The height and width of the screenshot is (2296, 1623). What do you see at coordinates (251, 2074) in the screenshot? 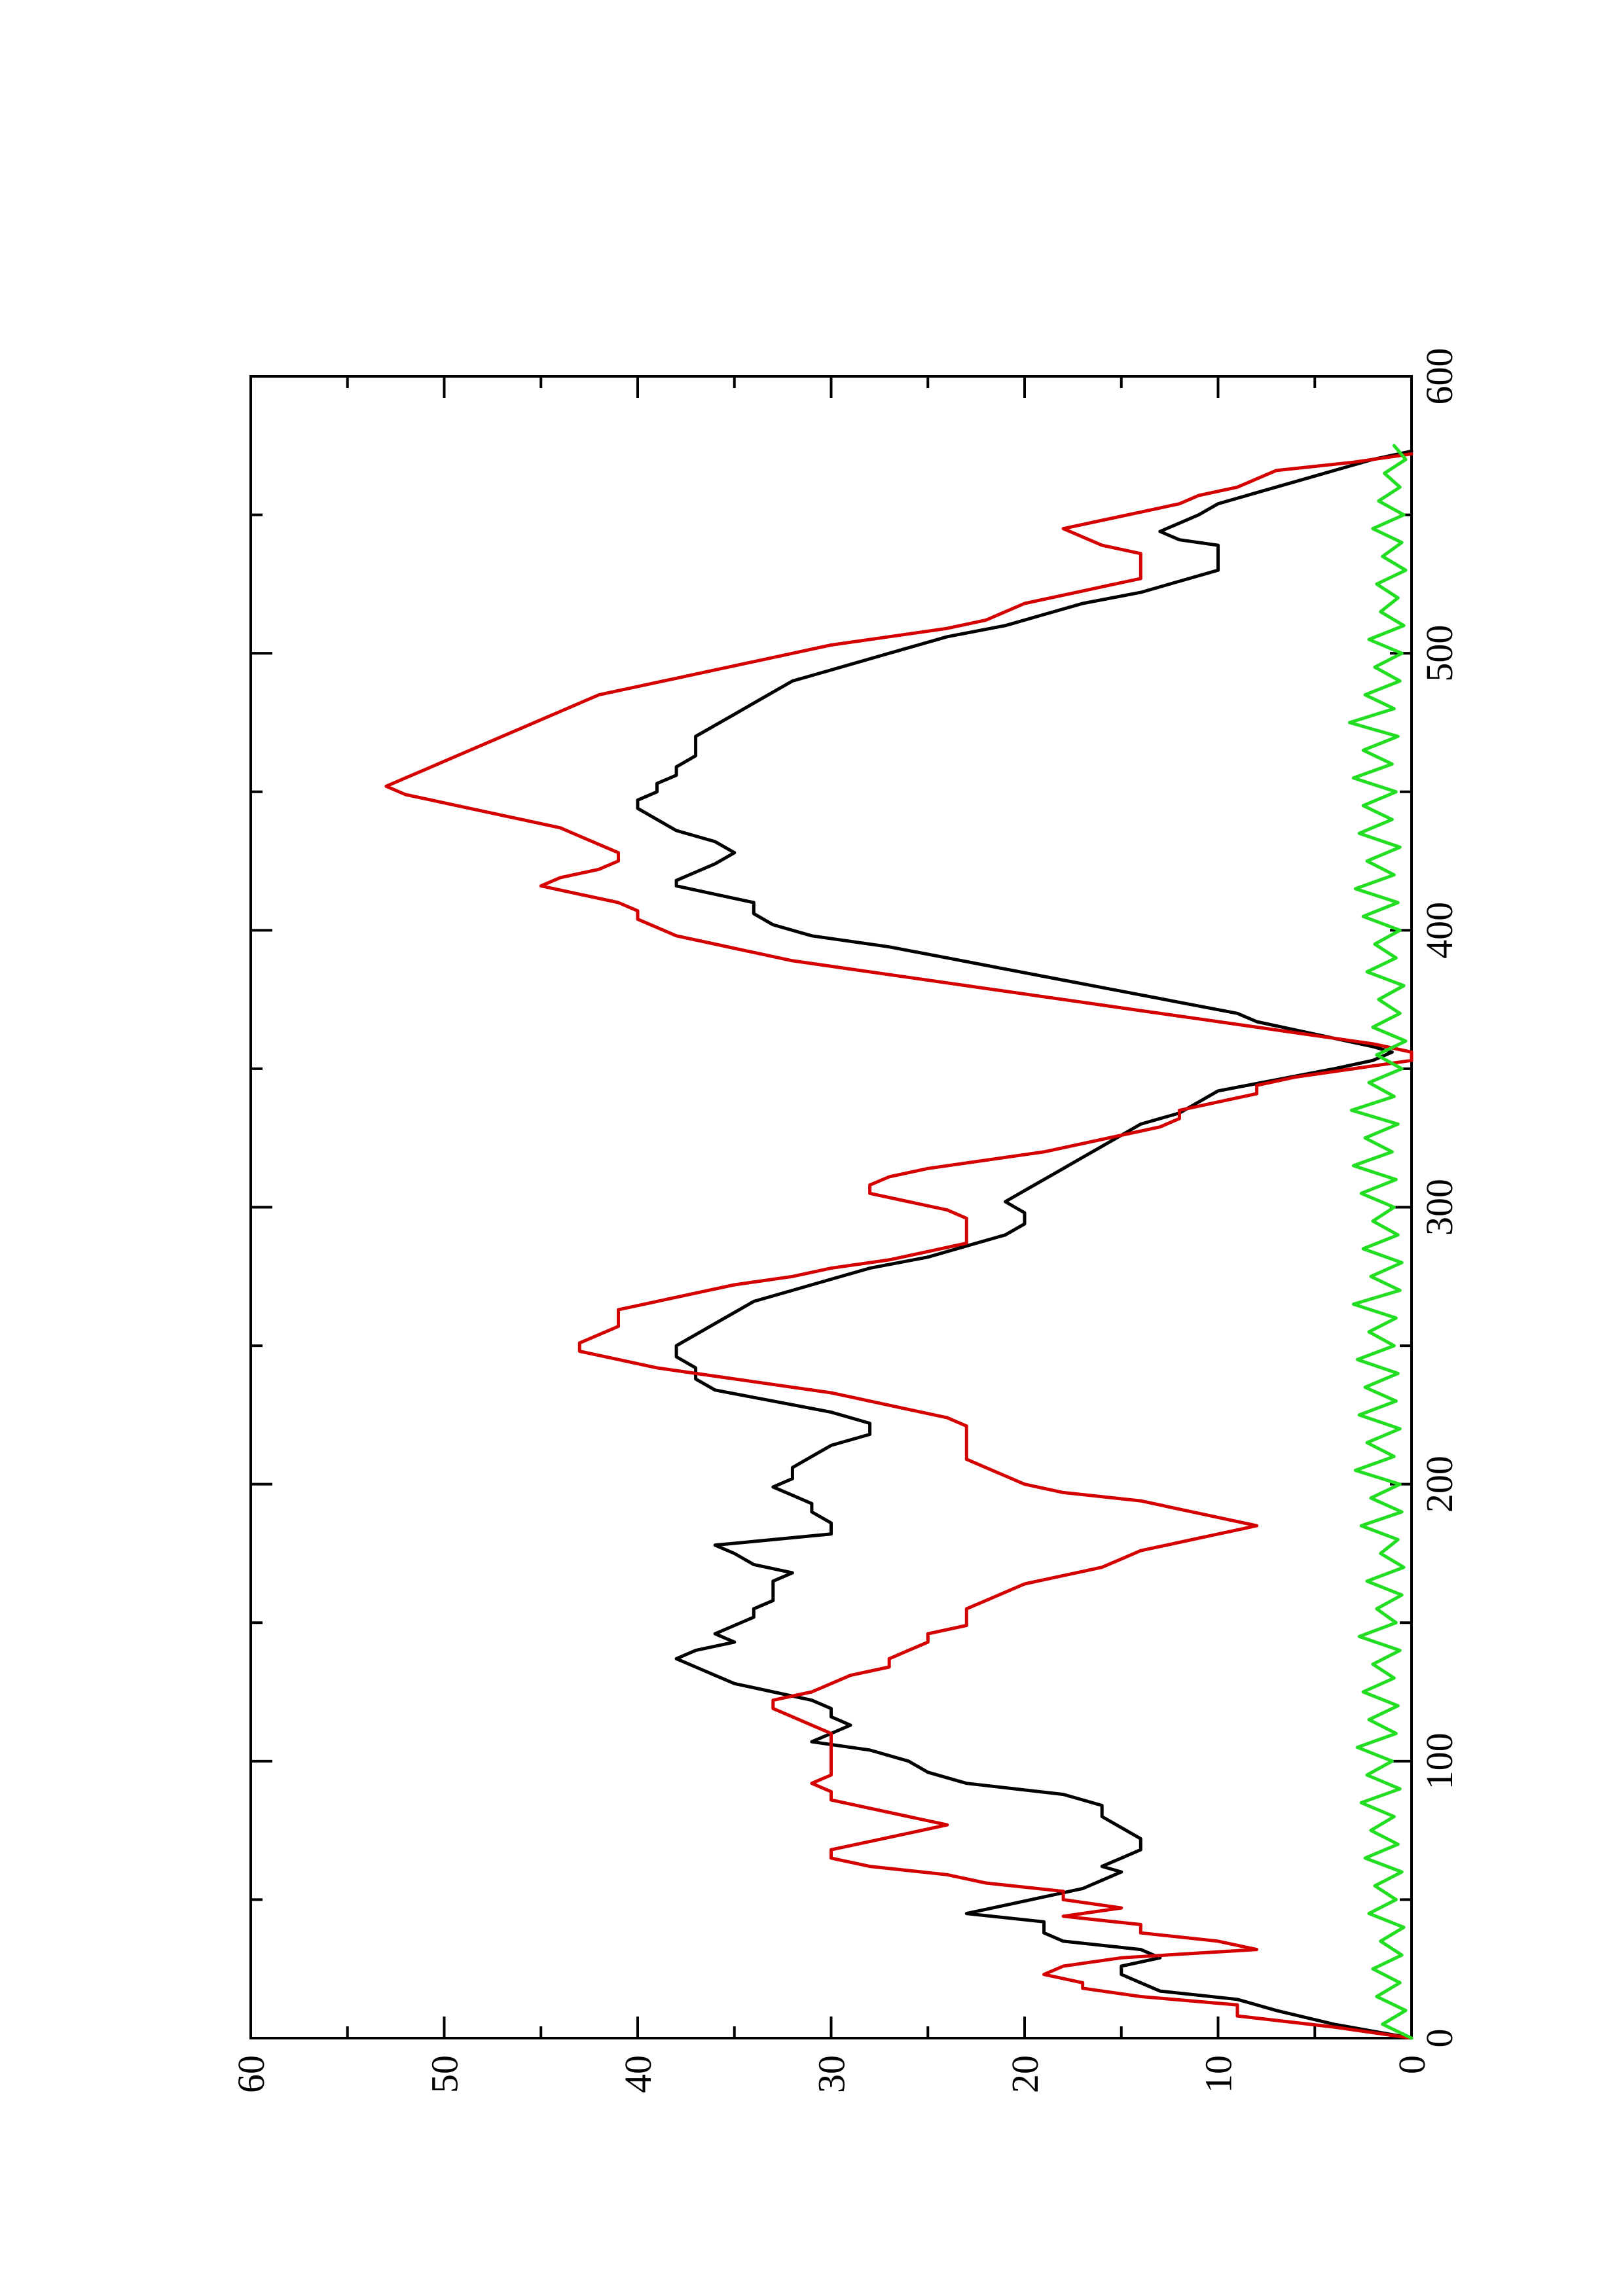
I see `y-tick-label: 60` at bounding box center [251, 2074].